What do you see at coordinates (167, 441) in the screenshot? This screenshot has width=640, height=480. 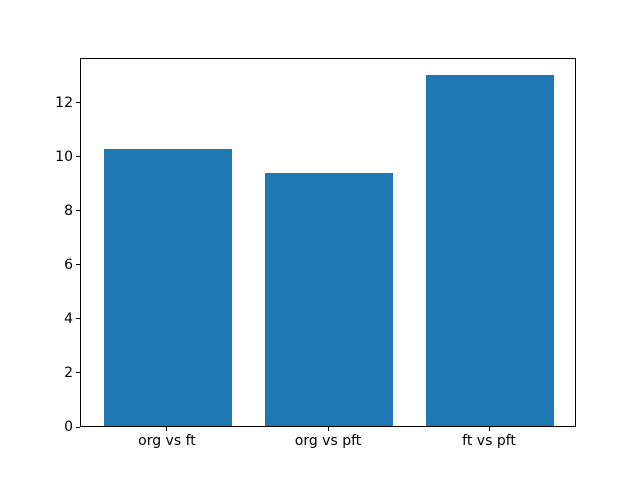 I see `x-tick-label-org-vs-ft: org vs ft` at bounding box center [167, 441].